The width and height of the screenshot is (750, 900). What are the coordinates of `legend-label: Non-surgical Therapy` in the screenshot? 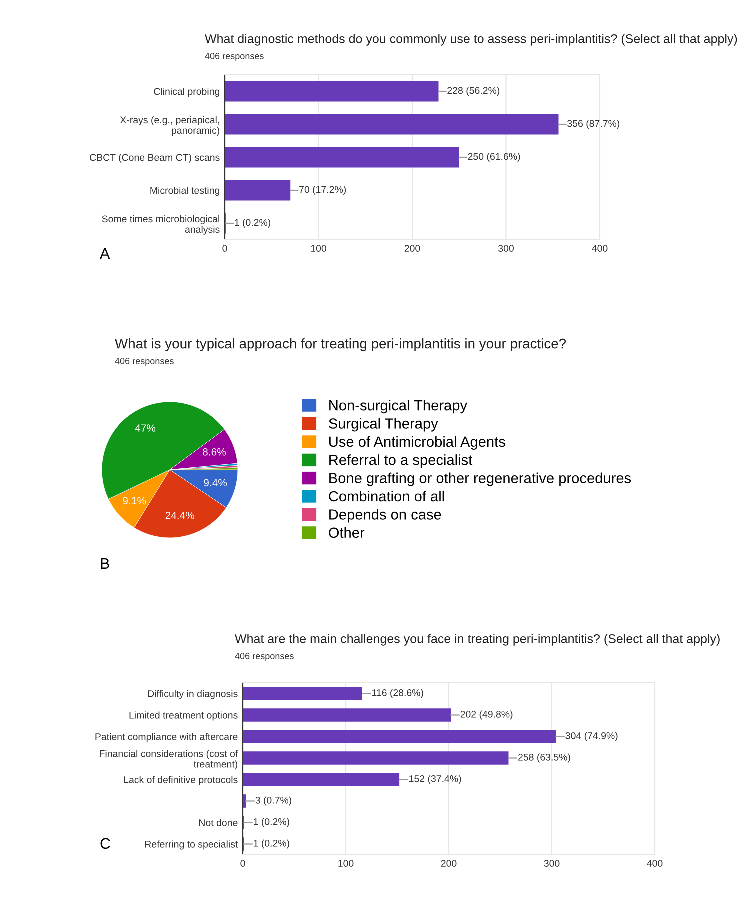 It's located at (399, 407).